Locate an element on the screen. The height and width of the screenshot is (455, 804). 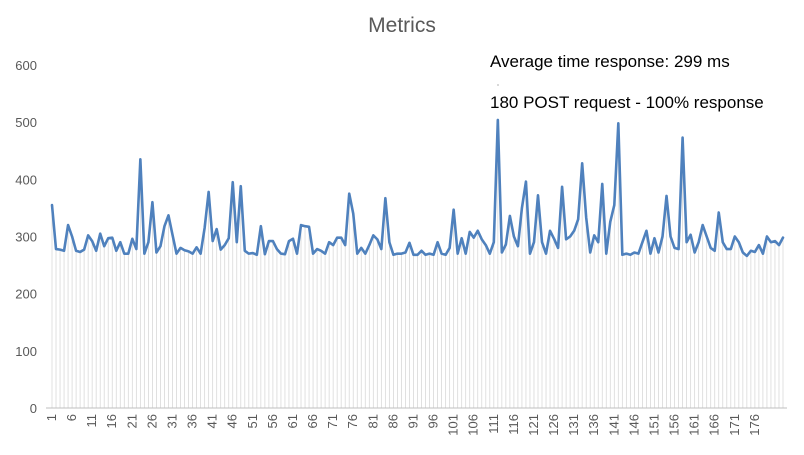
y-tick-label: 200 is located at coordinates (26, 294).